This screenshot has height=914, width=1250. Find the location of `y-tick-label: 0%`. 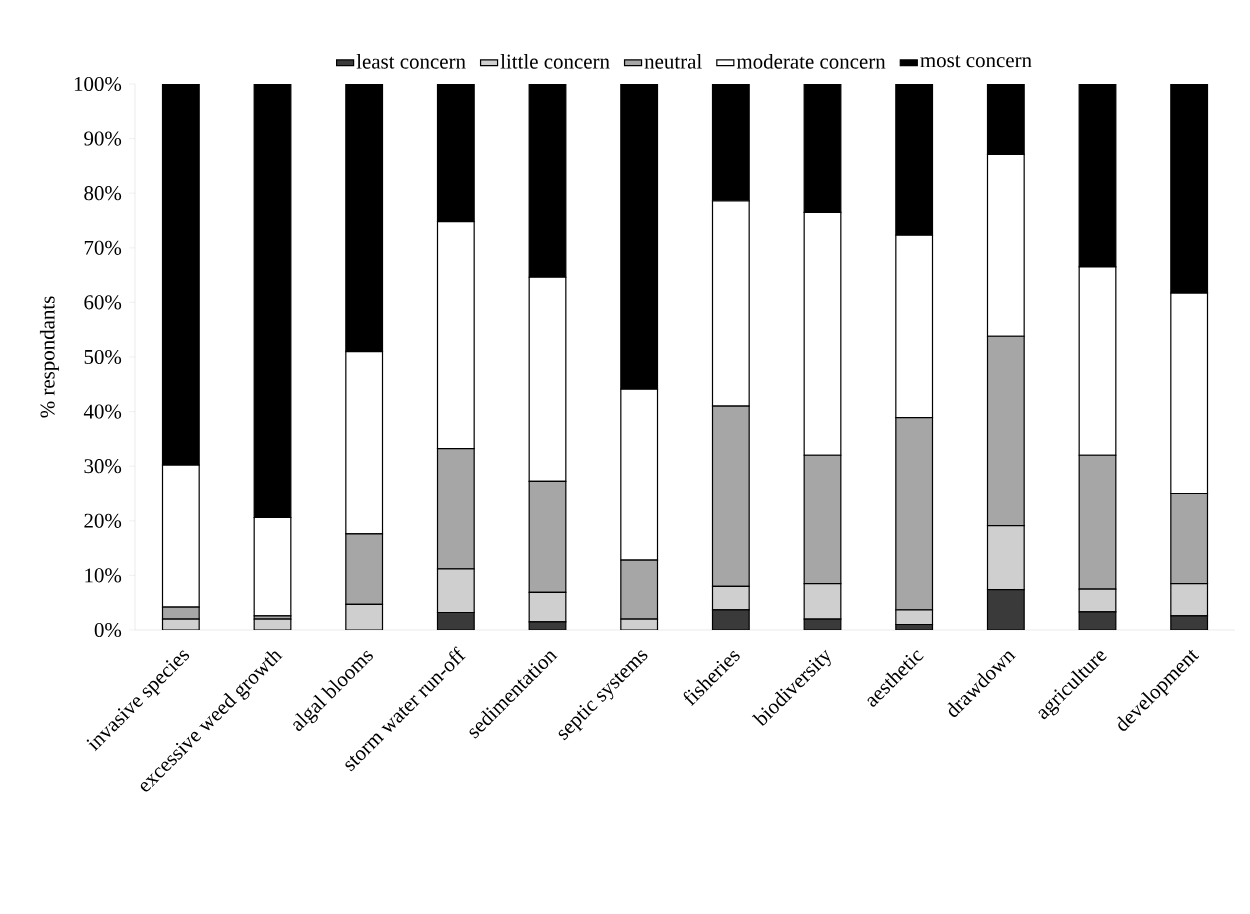

y-tick-label: 0% is located at coordinates (108, 630).